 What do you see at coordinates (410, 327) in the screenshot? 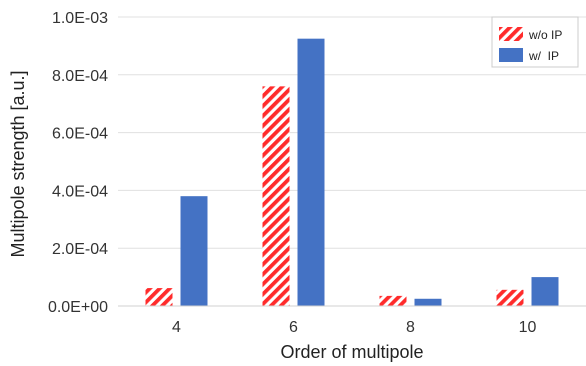
I see `x-tick-label: 8` at bounding box center [410, 327].